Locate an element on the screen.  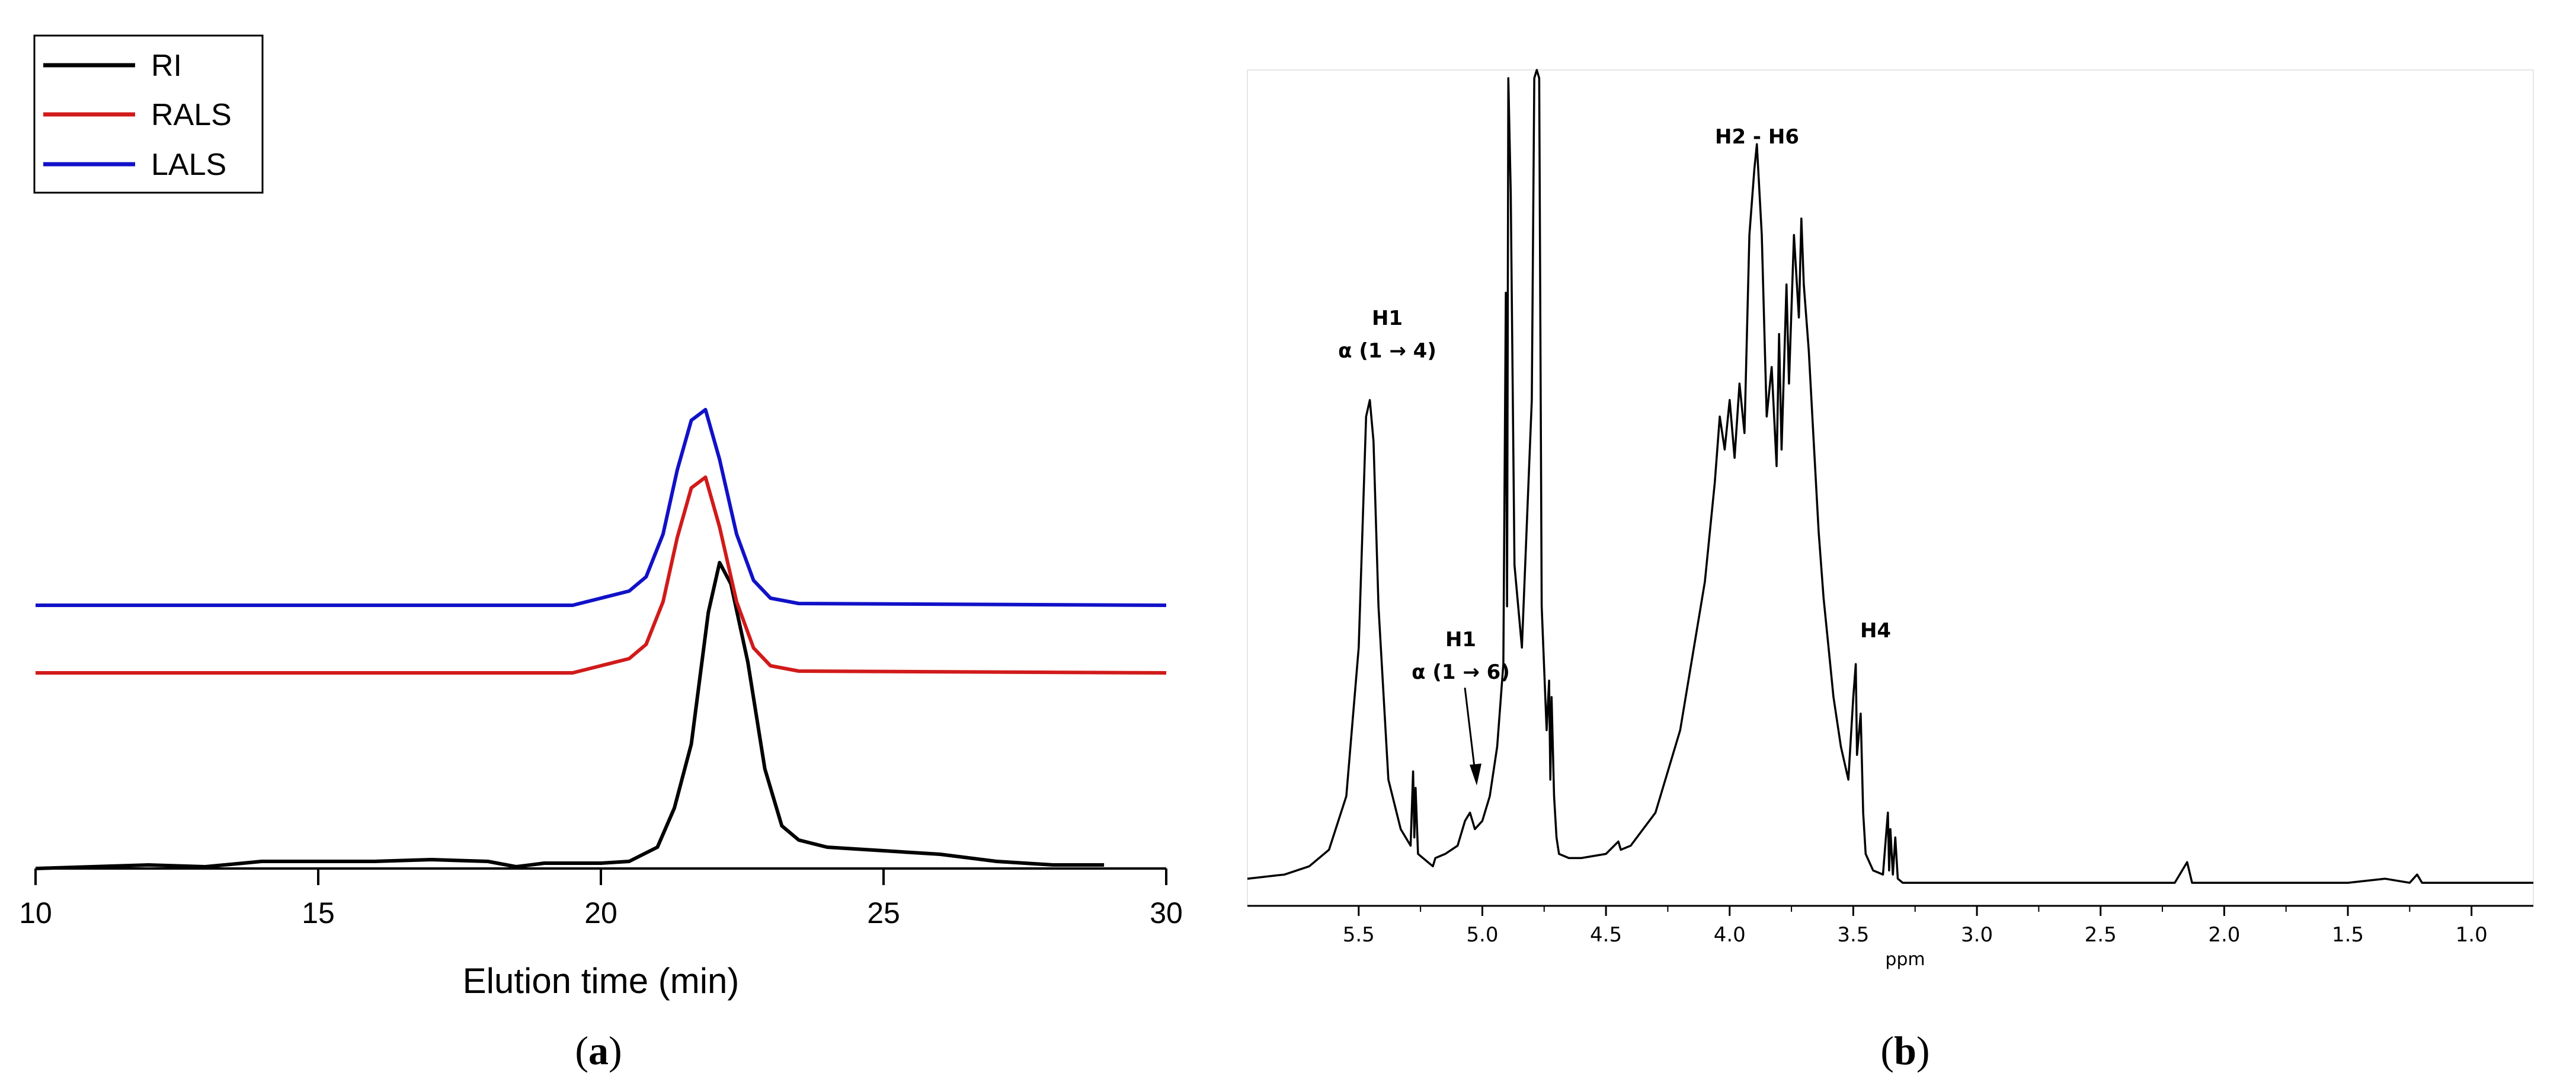
series-line-ri is located at coordinates (570, 716).